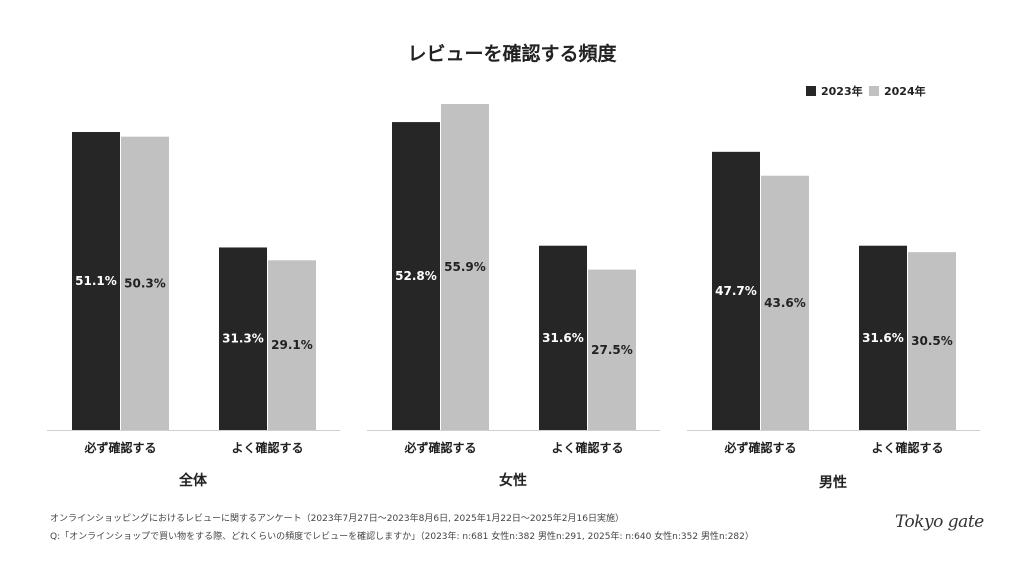 The height and width of the screenshot is (576, 1024). Describe the element at coordinates (866, 91) in the screenshot. I see `legend: 2023年 2024年` at that location.